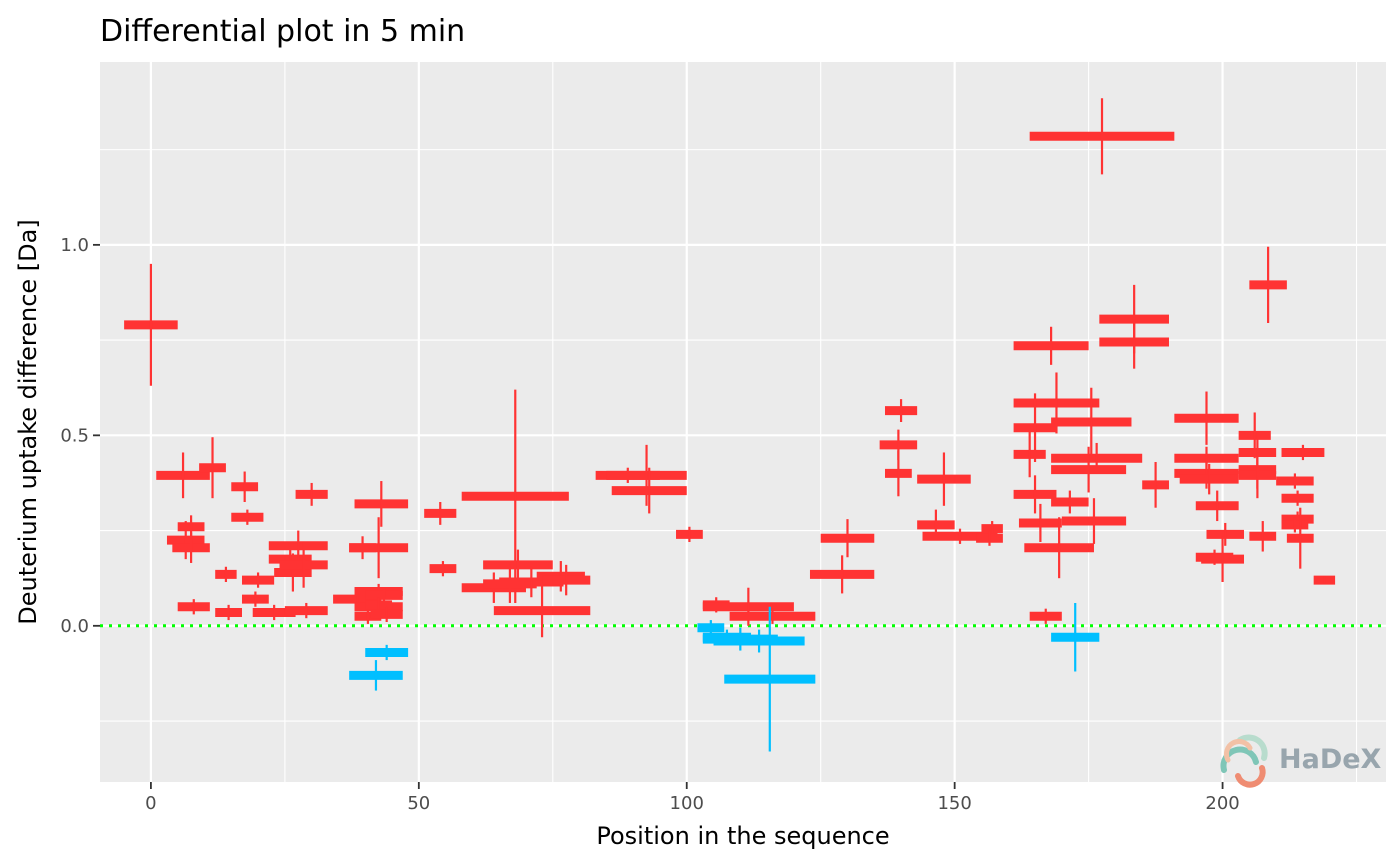 The height and width of the screenshot is (866, 1400). I want to click on y-tick-label: 0.5, so click(74, 435).